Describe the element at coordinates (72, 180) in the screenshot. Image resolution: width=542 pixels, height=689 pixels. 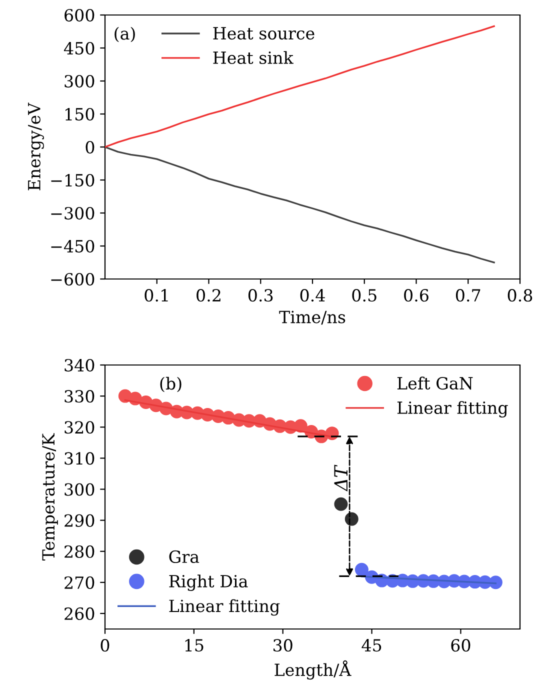
I see `y-tick-label: −150` at that location.